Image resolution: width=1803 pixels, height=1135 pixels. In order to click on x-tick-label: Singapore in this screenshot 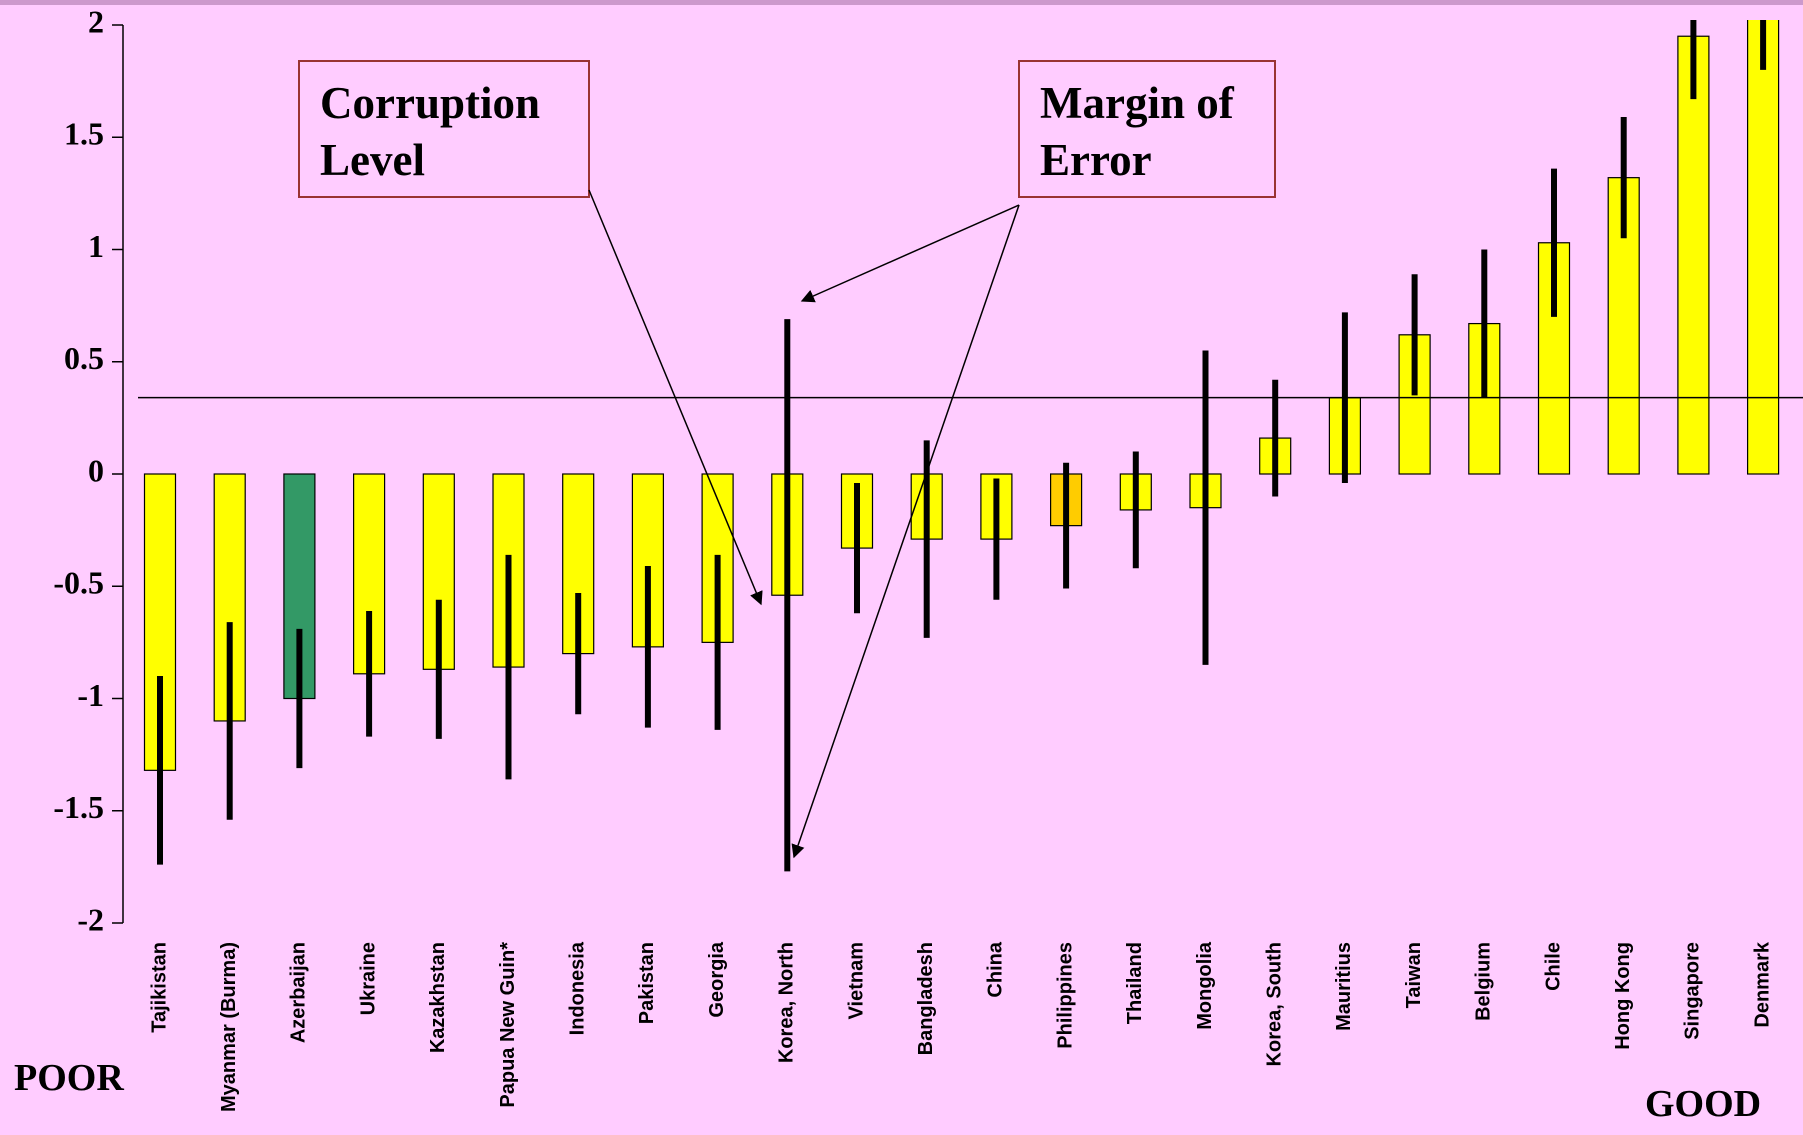, I will do `click(1693, 991)`.